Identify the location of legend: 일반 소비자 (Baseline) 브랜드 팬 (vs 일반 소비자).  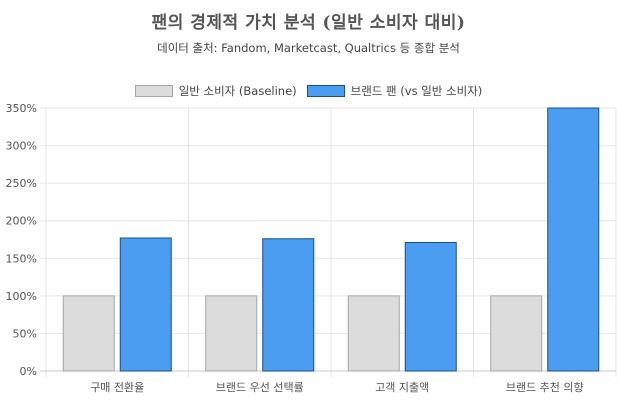
(308, 91).